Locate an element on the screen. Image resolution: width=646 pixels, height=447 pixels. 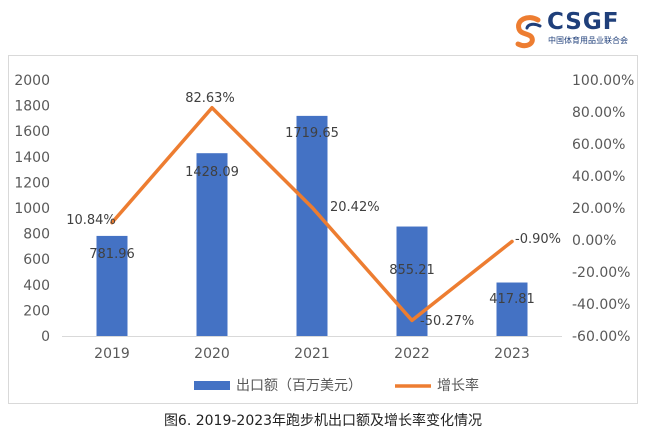
x-tick-label: 2023 is located at coordinates (512, 354).